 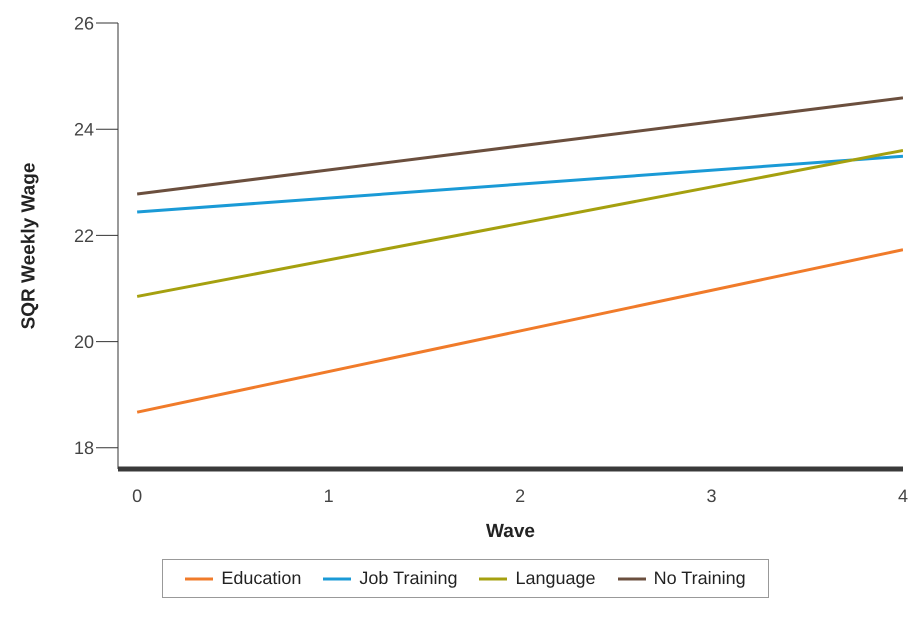 What do you see at coordinates (84, 448) in the screenshot?
I see `y-tick-label: 18` at bounding box center [84, 448].